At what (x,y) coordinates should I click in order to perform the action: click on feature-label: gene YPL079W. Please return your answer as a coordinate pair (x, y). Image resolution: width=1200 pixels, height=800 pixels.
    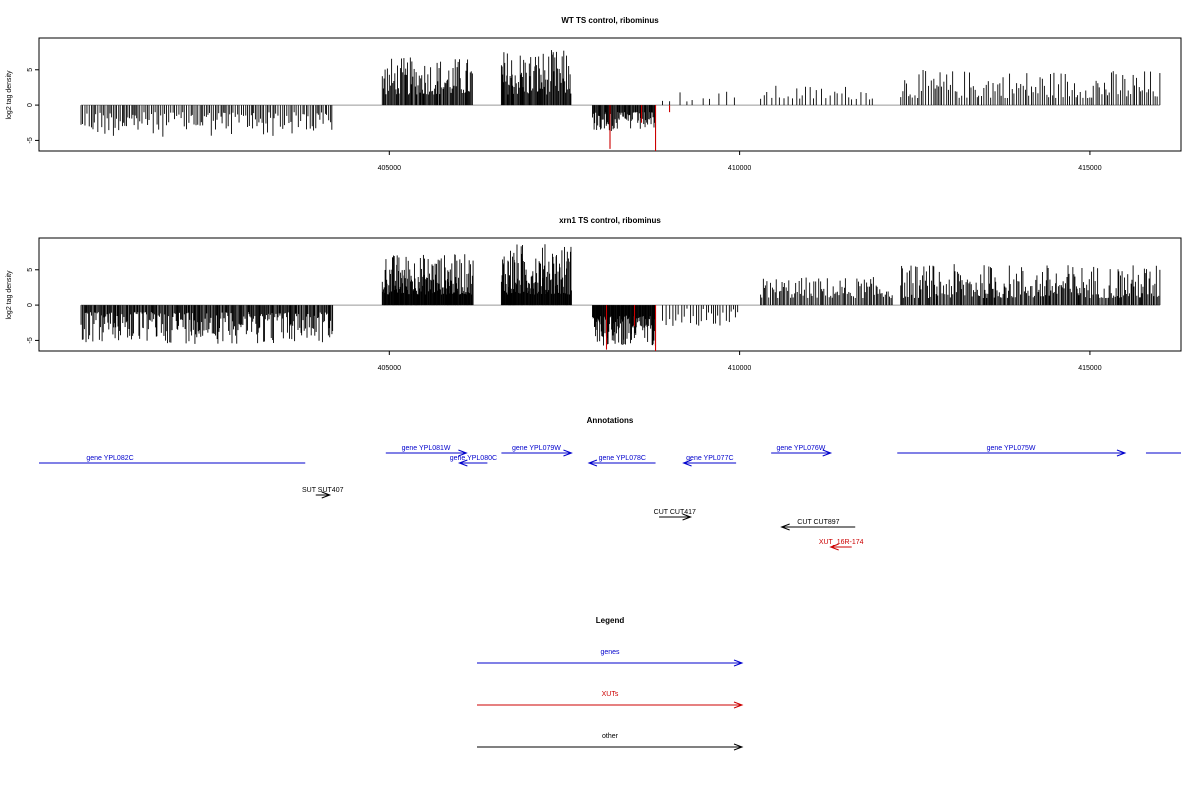
    Looking at the image, I should click on (536, 448).